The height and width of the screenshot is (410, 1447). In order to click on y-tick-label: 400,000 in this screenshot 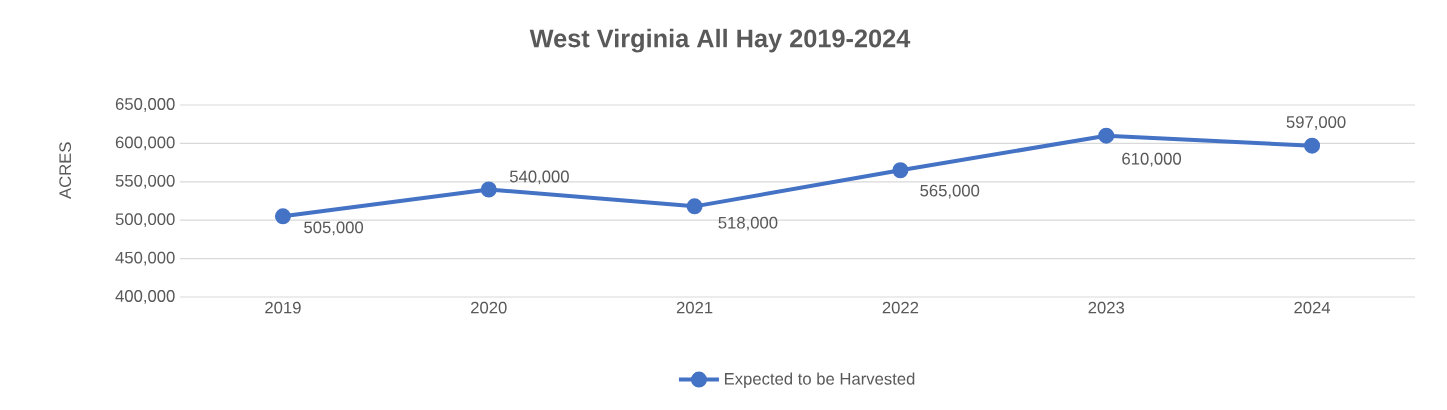, I will do `click(145, 297)`.